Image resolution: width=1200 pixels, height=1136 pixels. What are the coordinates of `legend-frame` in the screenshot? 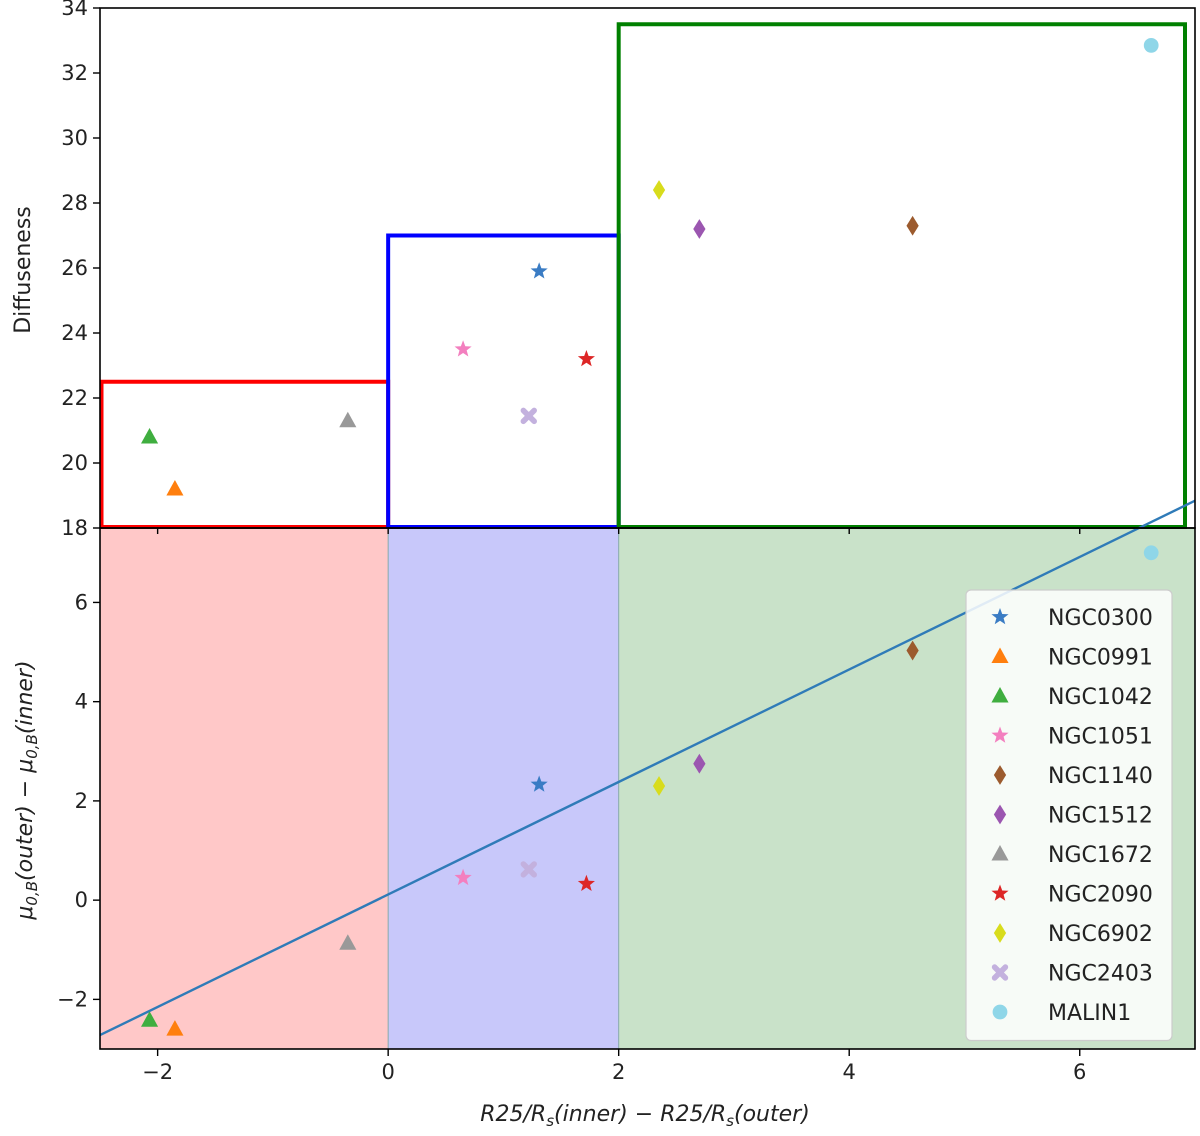 It's located at (1069, 815).